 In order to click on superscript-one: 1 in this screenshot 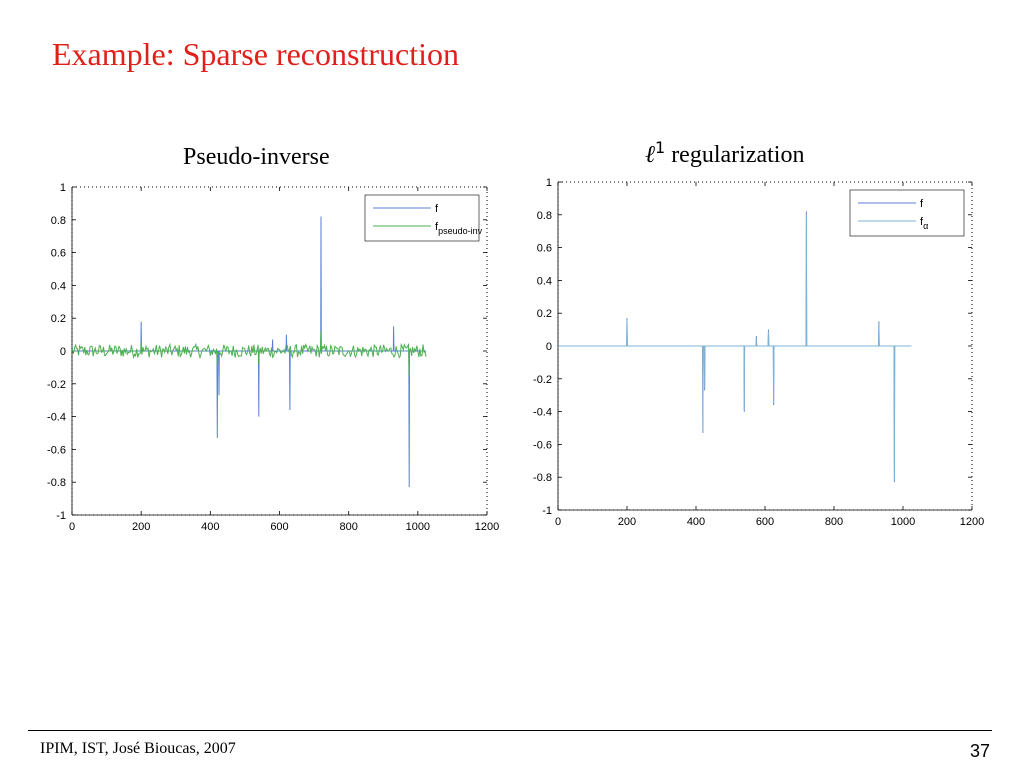, I will do `click(660, 147)`.